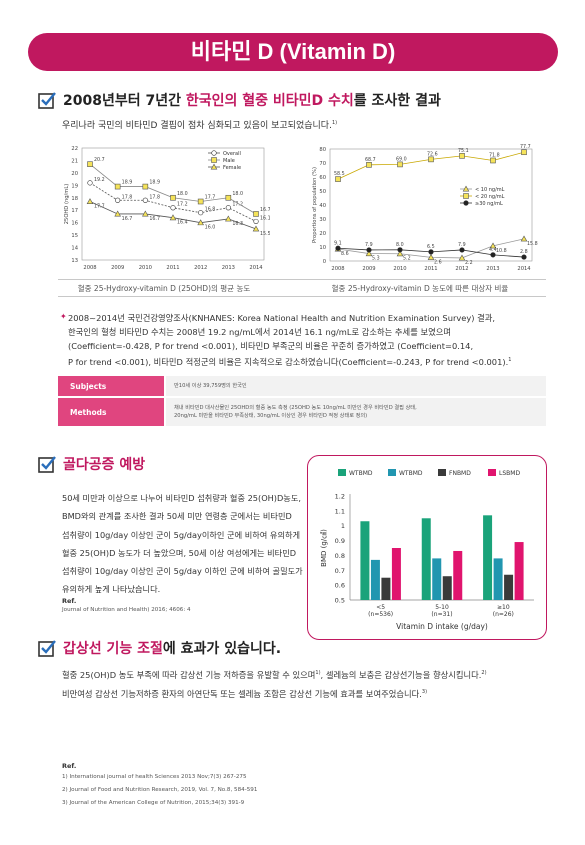  Describe the element at coordinates (74, 149) in the screenshot. I see `y-tick-label: 22` at that location.